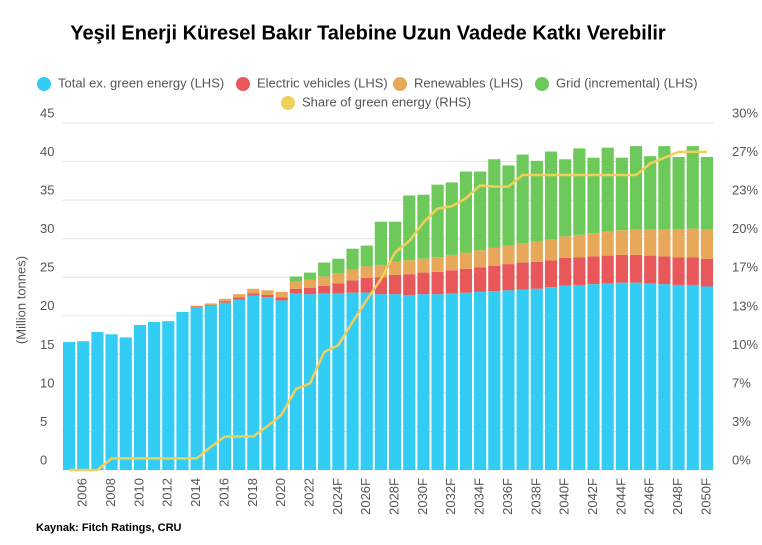 The width and height of the screenshot is (762, 545). I want to click on x-tick-label: 2036F, so click(507, 496).